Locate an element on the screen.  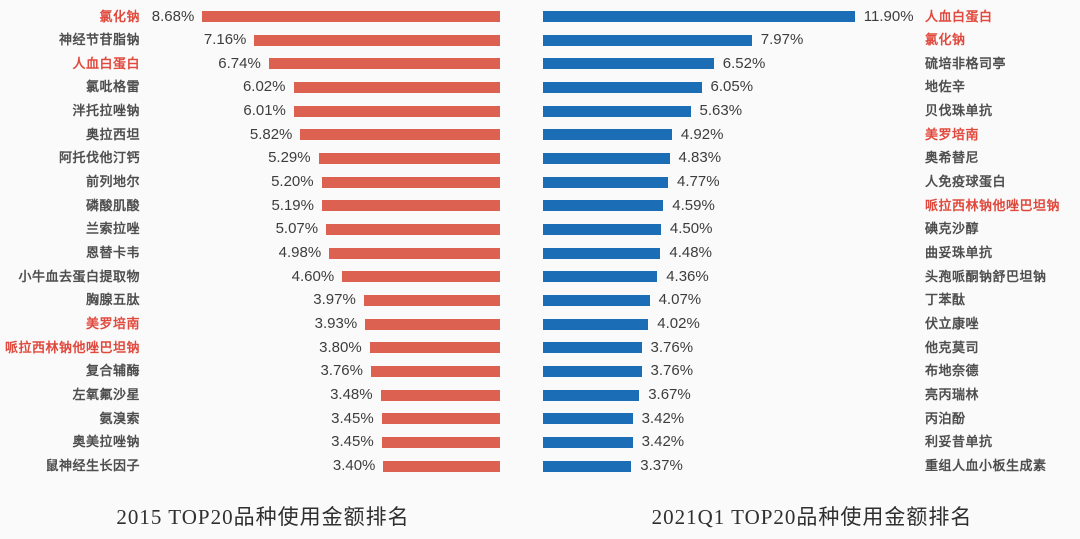
category-label: 丙泊酚 is located at coordinates (945, 418).